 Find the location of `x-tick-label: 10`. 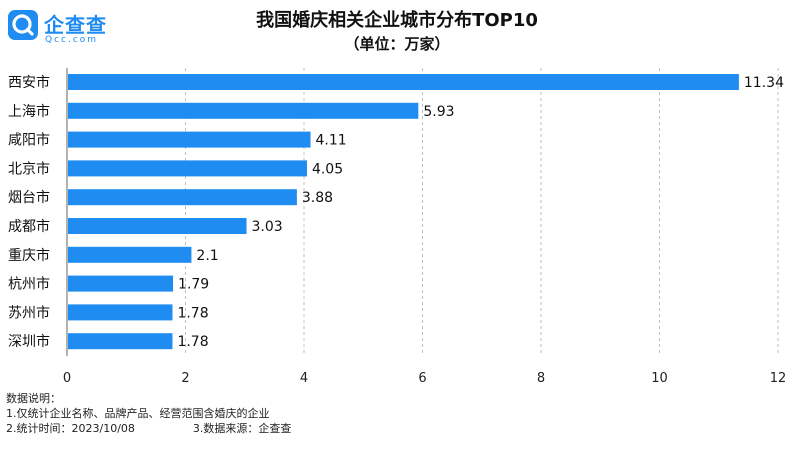

x-tick-label: 10 is located at coordinates (659, 378).